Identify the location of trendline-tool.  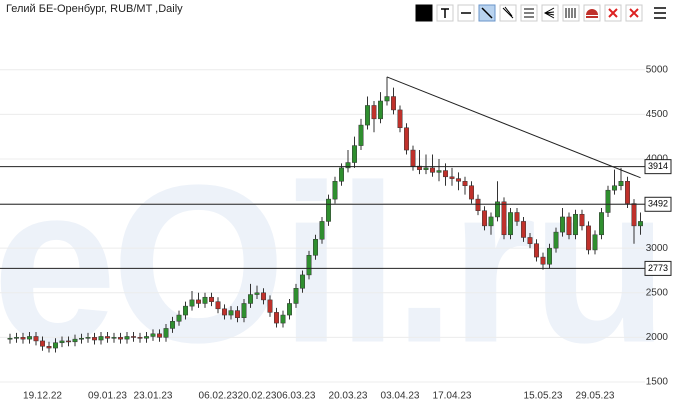
(487, 13).